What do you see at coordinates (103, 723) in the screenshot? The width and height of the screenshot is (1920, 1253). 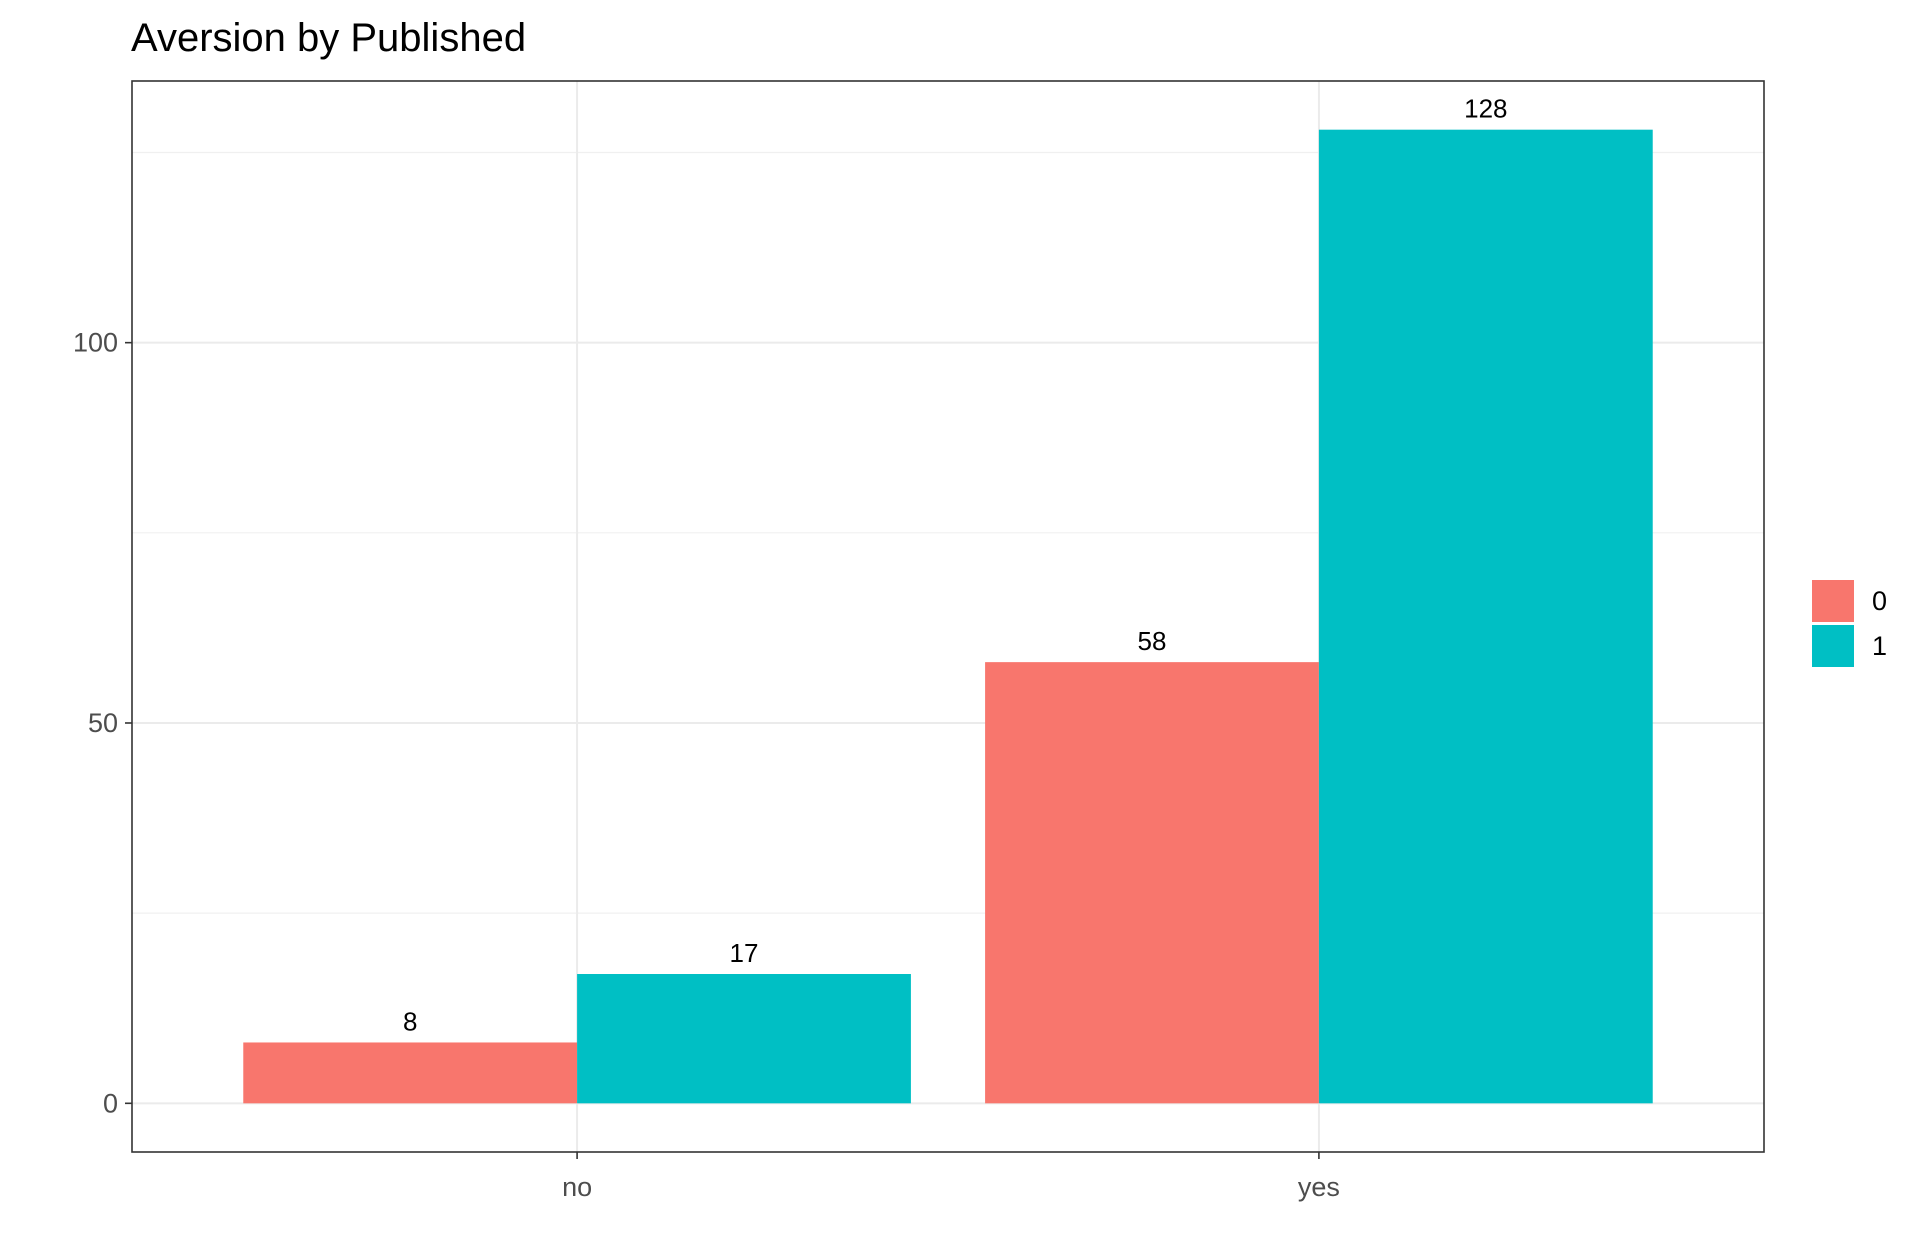 I see `y-tick-label: 50` at bounding box center [103, 723].